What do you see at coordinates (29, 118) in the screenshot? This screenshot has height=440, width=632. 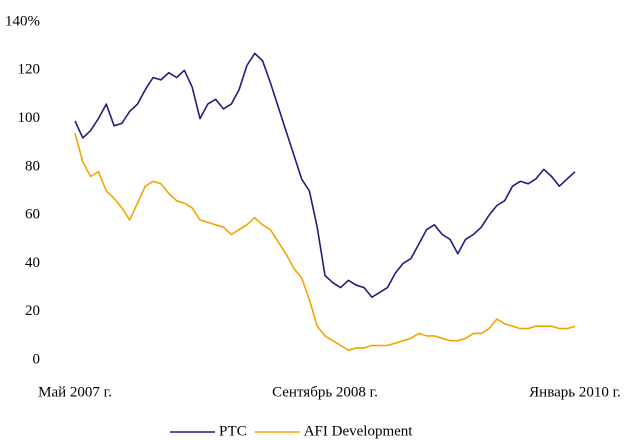 I see `y-tick-label: 100` at bounding box center [29, 118].